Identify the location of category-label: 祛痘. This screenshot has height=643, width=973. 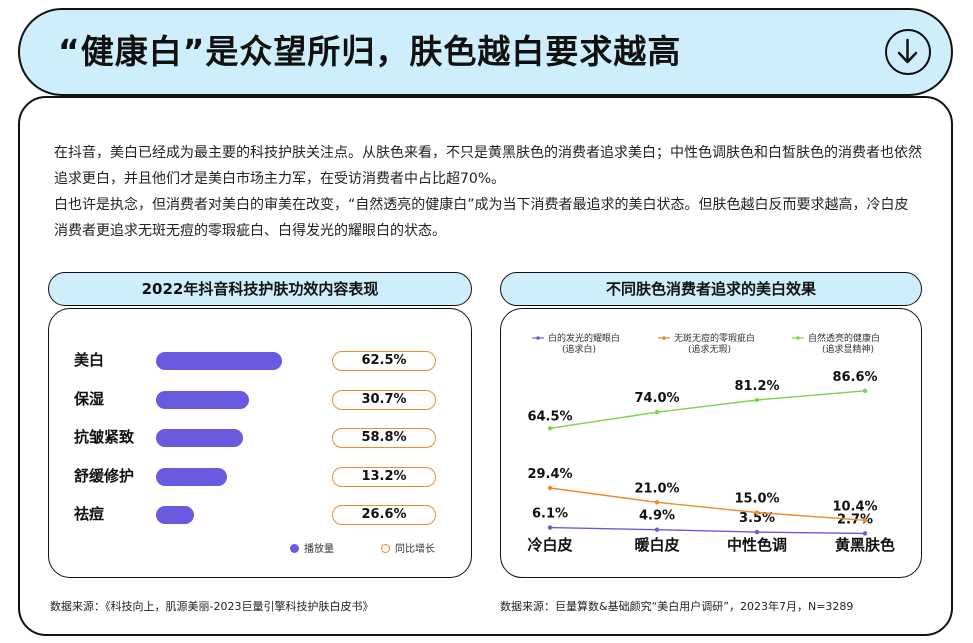
(89, 514).